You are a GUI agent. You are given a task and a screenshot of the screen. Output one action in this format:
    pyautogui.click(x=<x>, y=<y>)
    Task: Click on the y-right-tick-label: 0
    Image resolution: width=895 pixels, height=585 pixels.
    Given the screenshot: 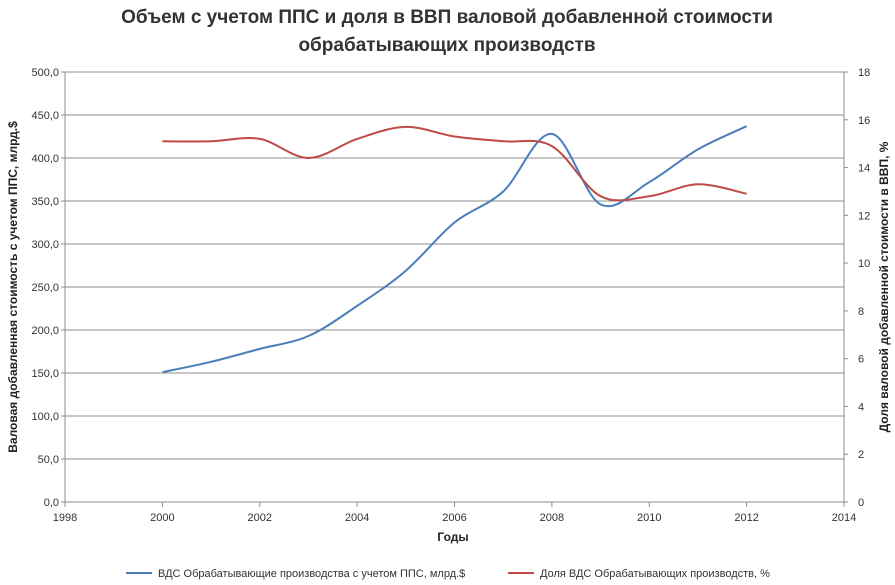 What is the action you would take?
    pyautogui.click(x=861, y=503)
    